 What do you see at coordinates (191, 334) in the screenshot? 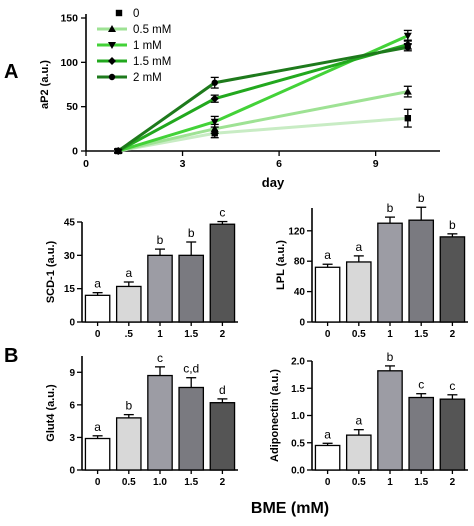
I see `scd1-x-tick-label: 1.5` at bounding box center [191, 334].